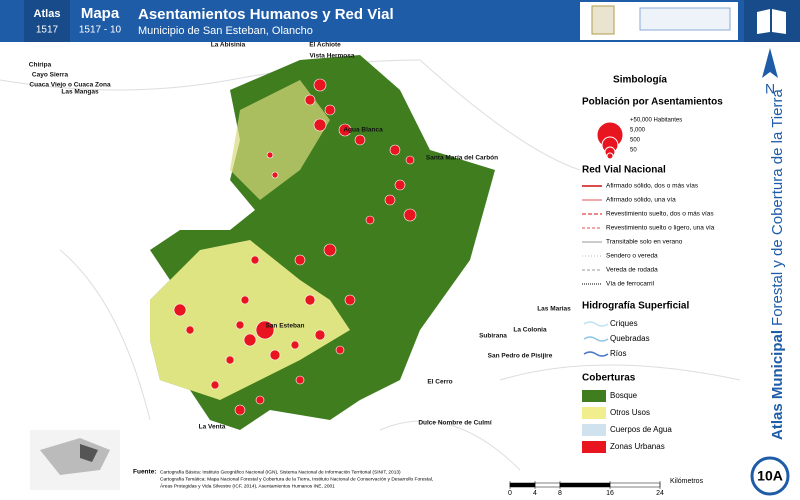  What do you see at coordinates (633, 151) in the screenshot?
I see `legend-size: 50` at bounding box center [633, 151].